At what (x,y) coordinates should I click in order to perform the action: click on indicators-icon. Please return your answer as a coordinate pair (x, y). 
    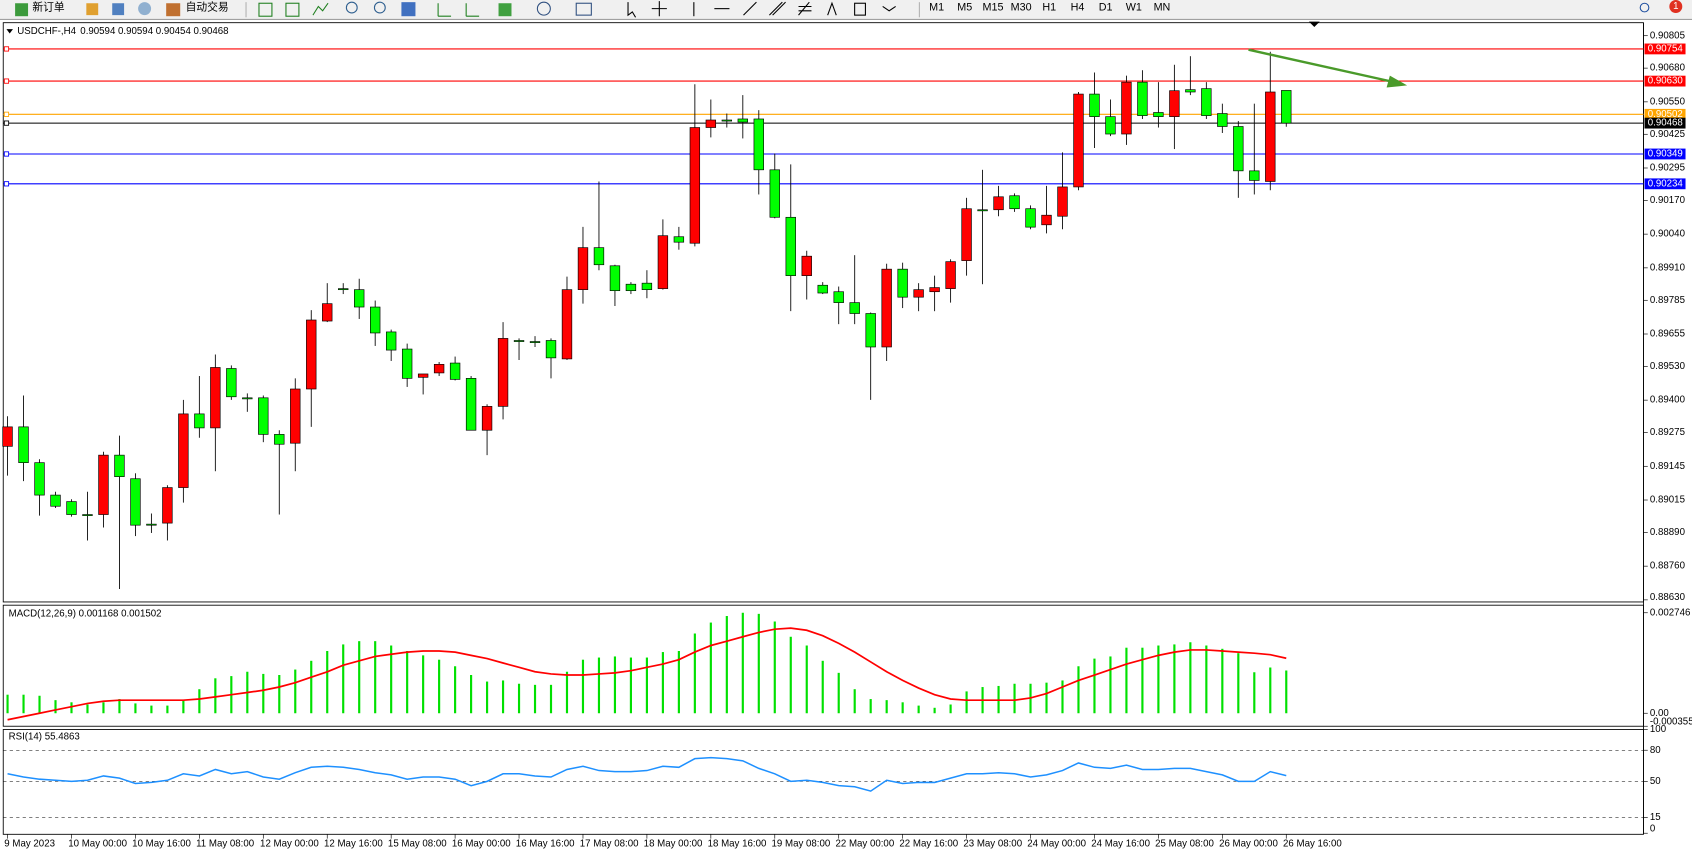
    Looking at the image, I should click on (505, 10).